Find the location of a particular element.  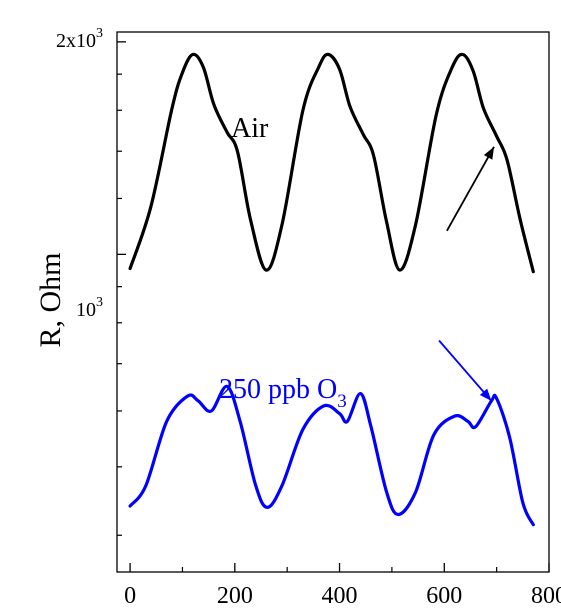

x-tick-label-0: 0 is located at coordinates (130, 596).